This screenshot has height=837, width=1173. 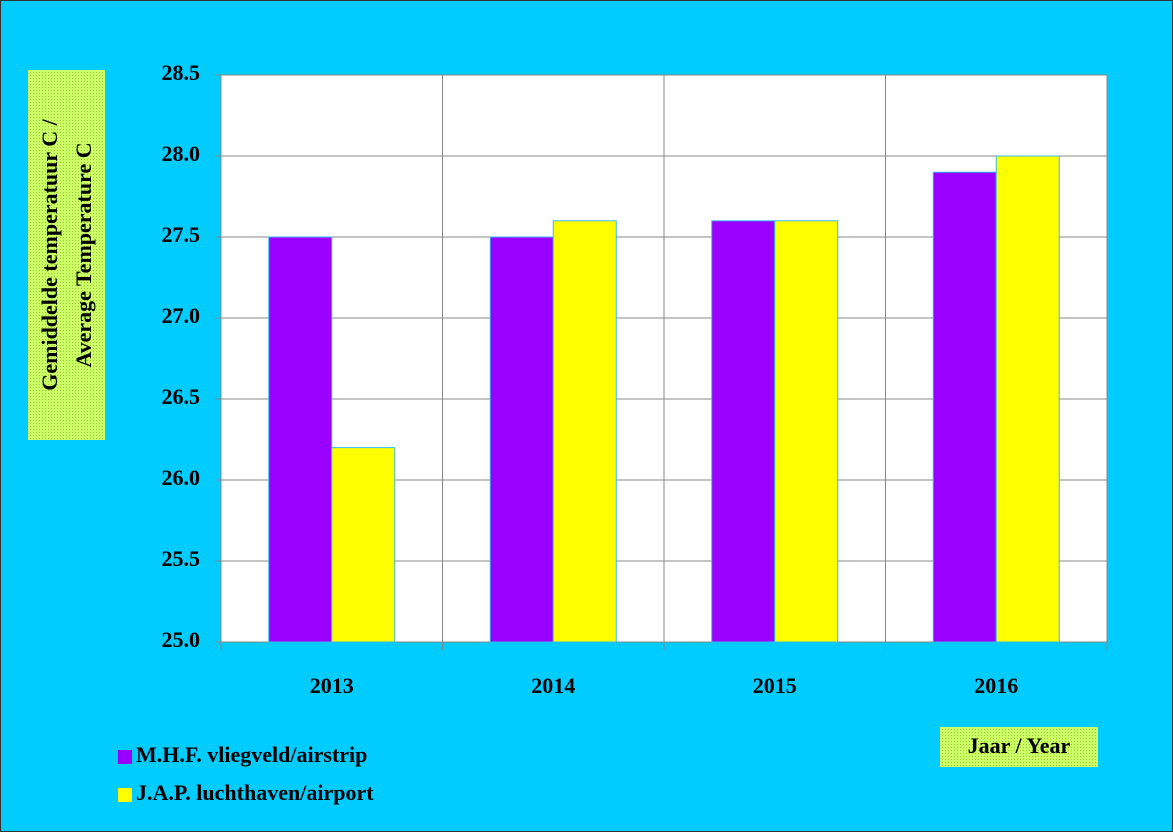 What do you see at coordinates (996, 685) in the screenshot?
I see `x-tick-label: 2016` at bounding box center [996, 685].